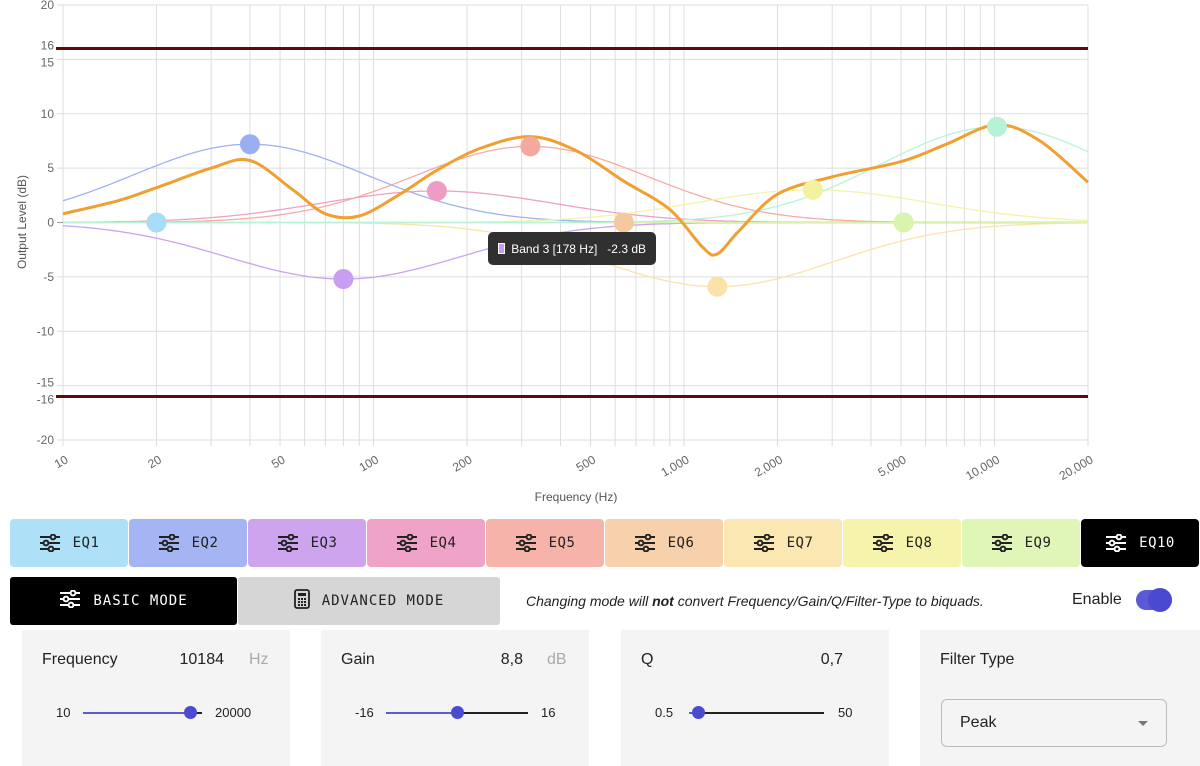 The image size is (1200, 766). I want to click on enable-toggle, so click(1153, 600).